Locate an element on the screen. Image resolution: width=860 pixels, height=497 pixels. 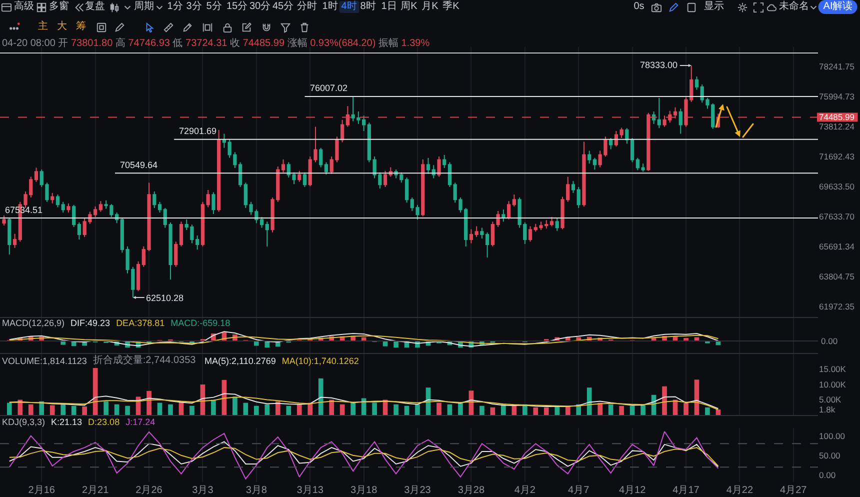
text: 月K is located at coordinates (430, 7).